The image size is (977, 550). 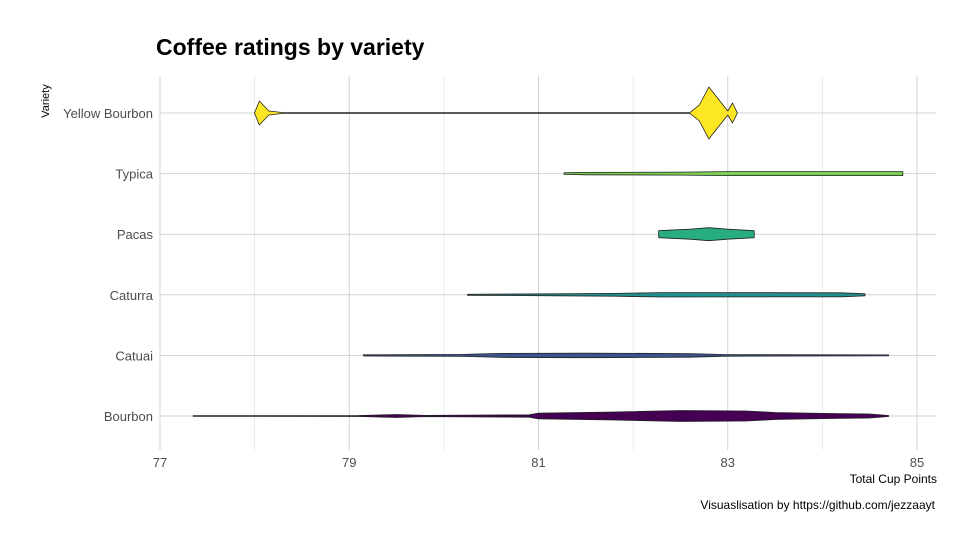 I want to click on y-tick-label: Bourbon, so click(x=128, y=416).